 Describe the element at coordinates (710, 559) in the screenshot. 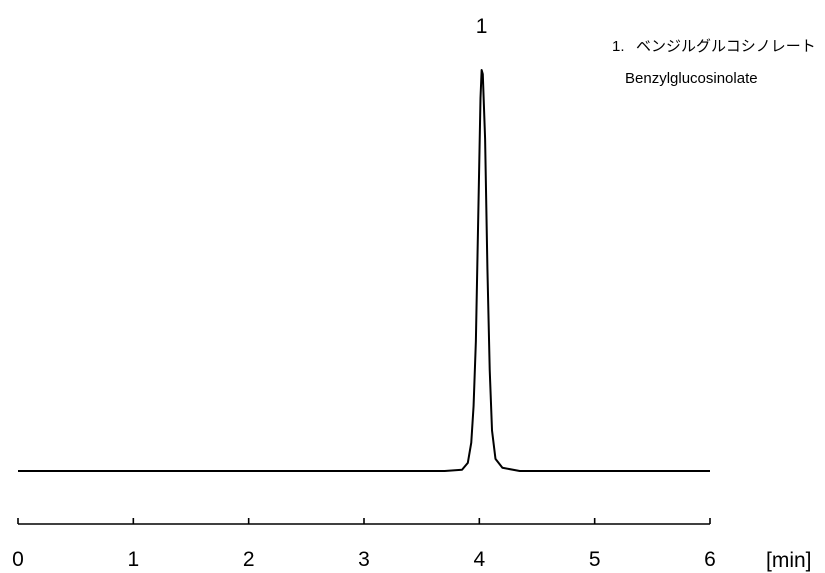

I see `x-tick-label-6: 6` at that location.